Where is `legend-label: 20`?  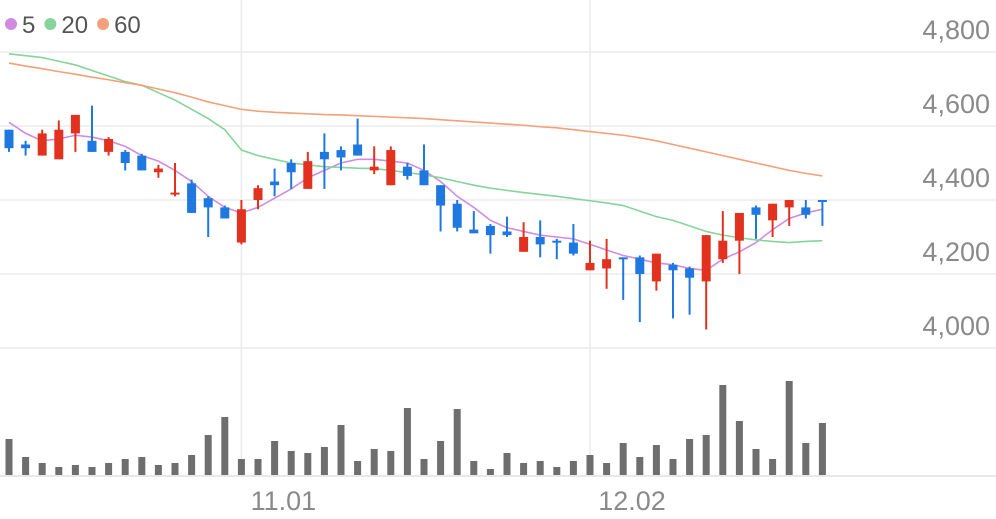
legend-label: 20 is located at coordinates (74, 25).